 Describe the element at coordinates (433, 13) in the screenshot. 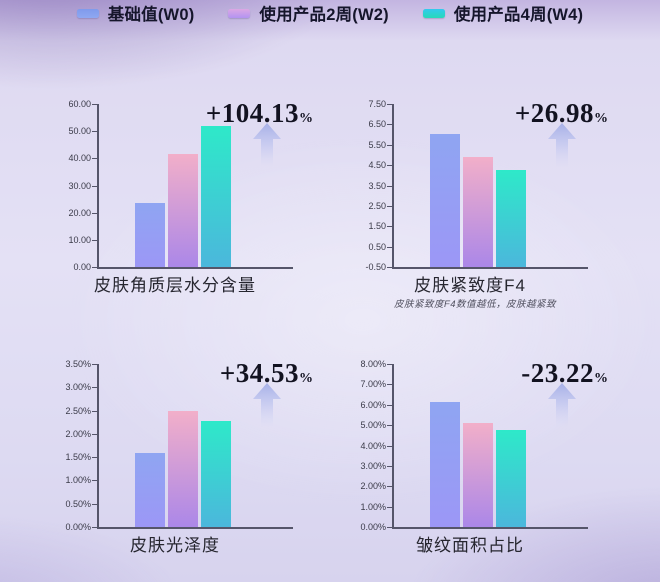

I see `w4-swatch-icon` at that location.